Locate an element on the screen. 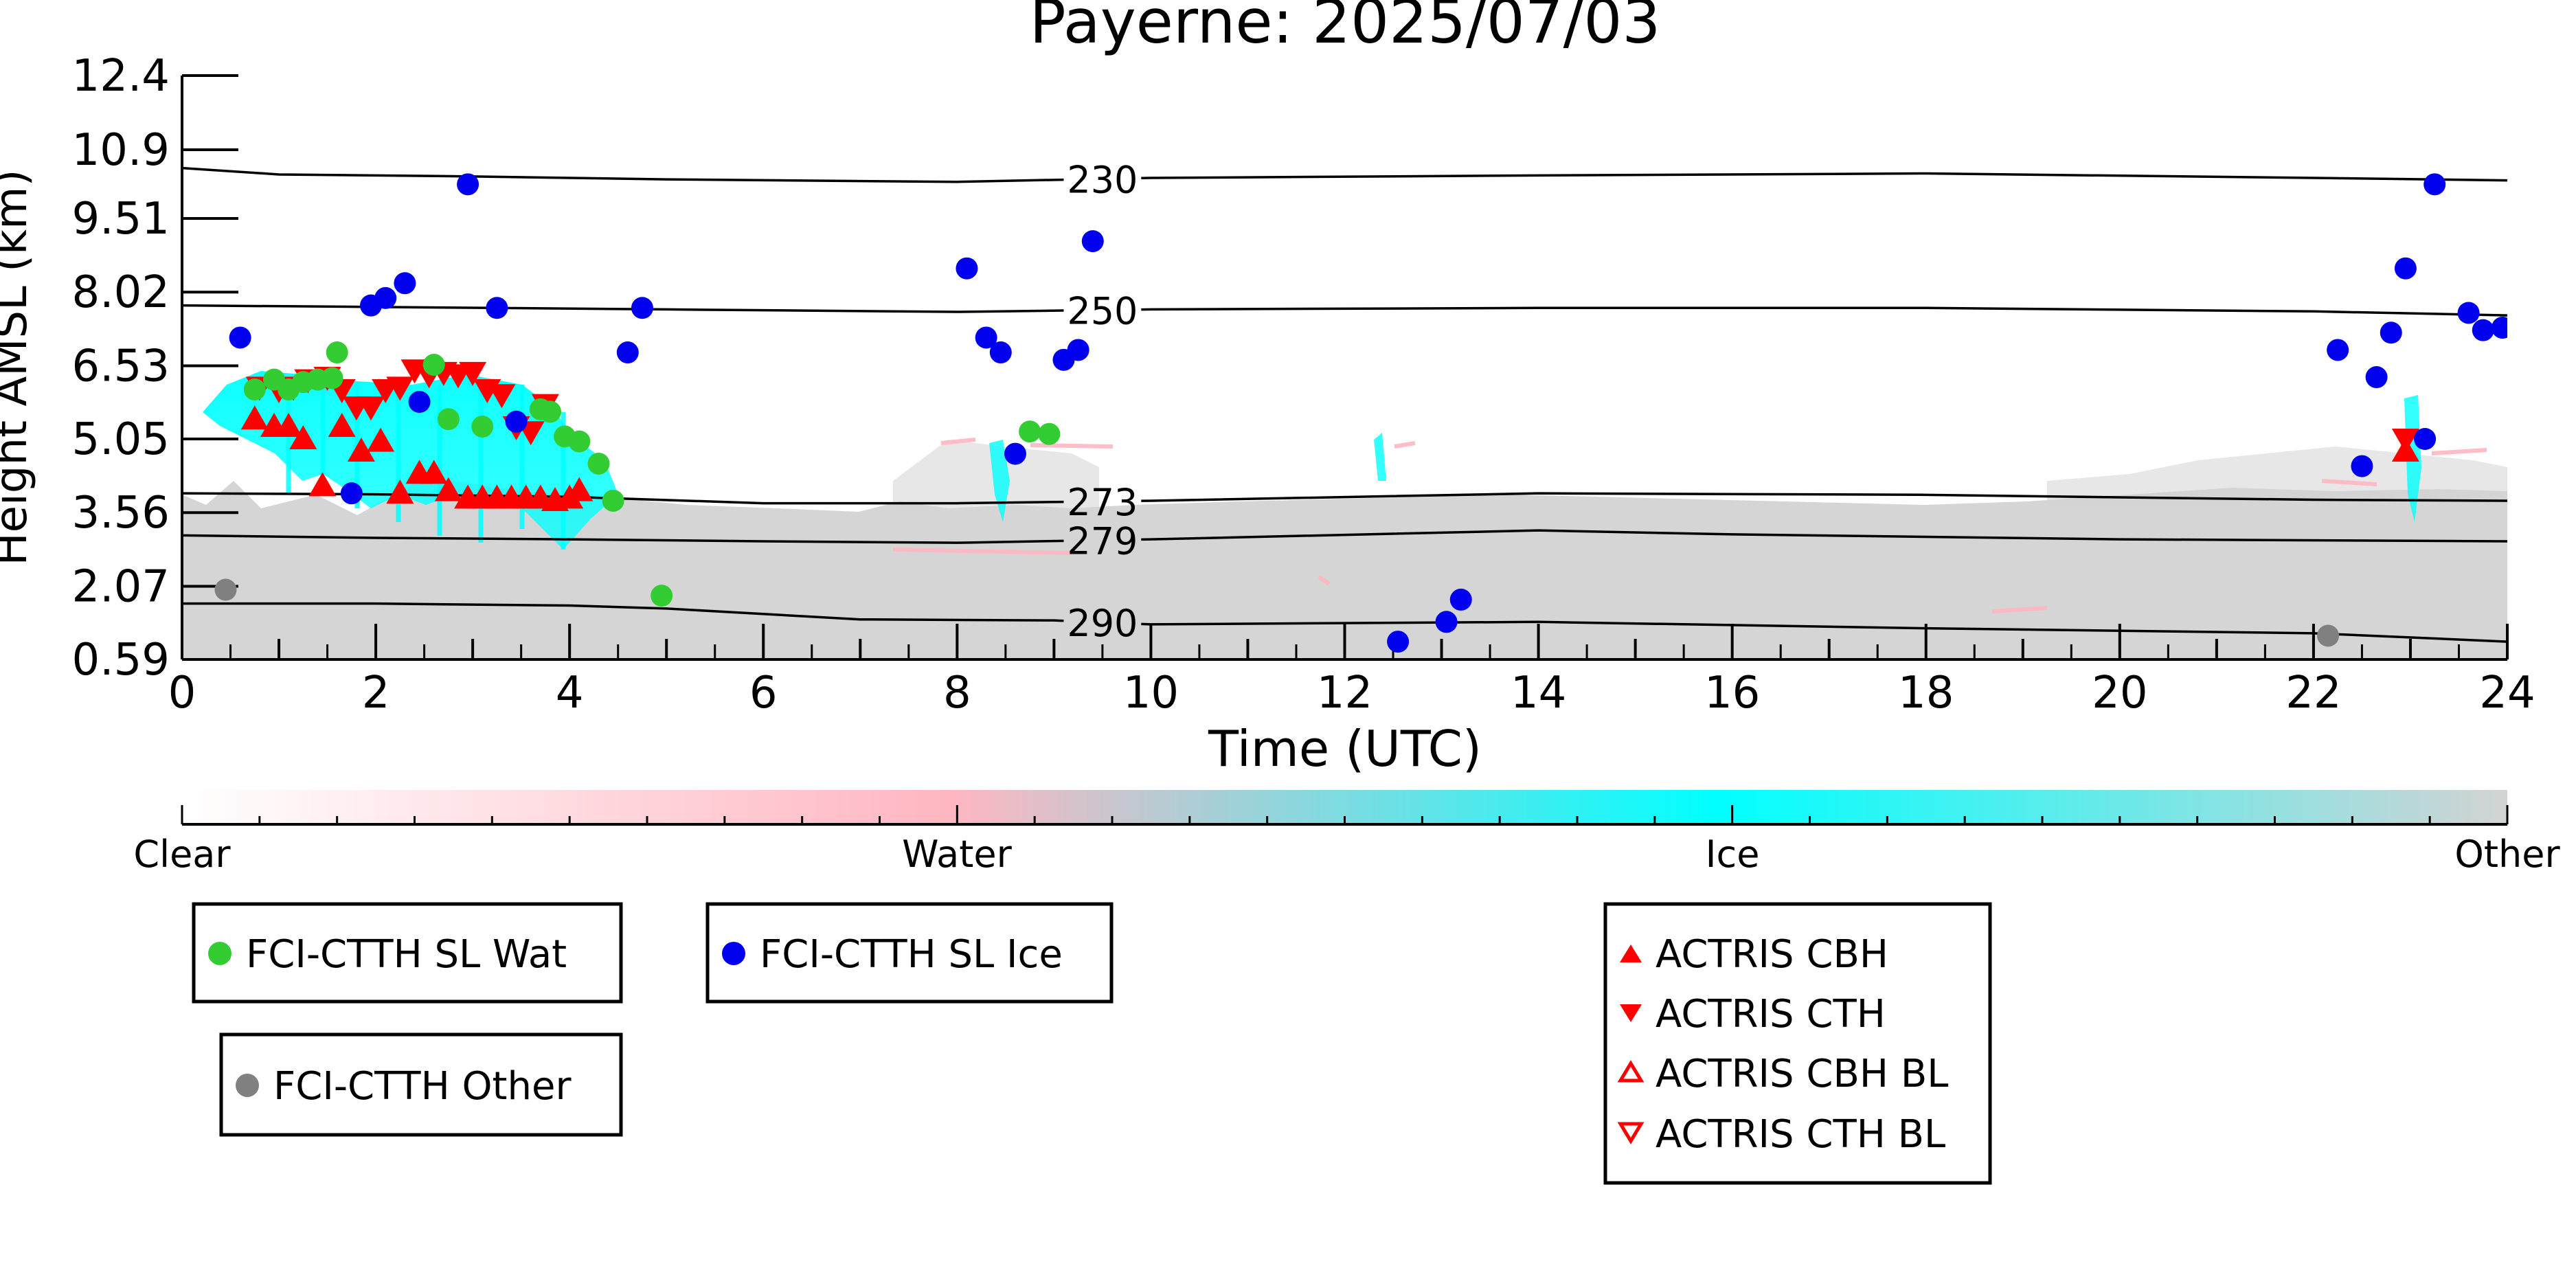  chart-title: Payerne: 2025/07/03 is located at coordinates (1345, 28).